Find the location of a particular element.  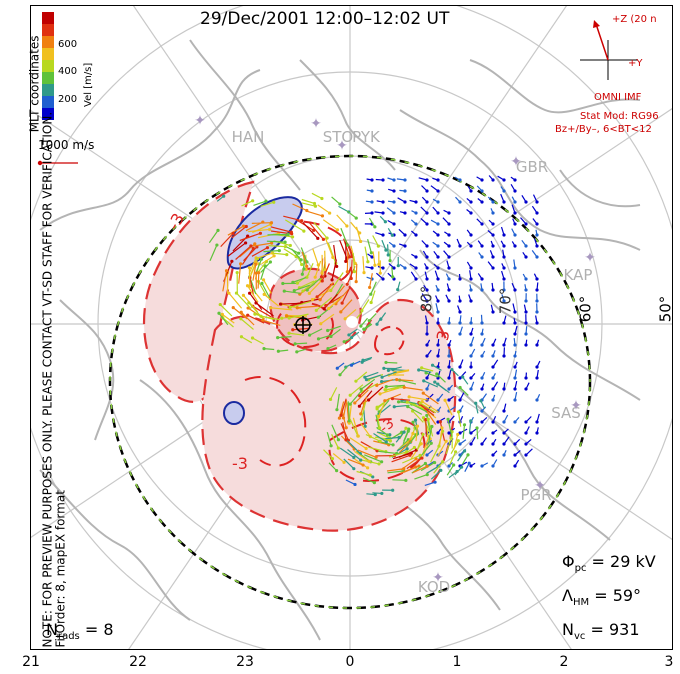

colorbar-swatch is located at coordinates (48, 66).